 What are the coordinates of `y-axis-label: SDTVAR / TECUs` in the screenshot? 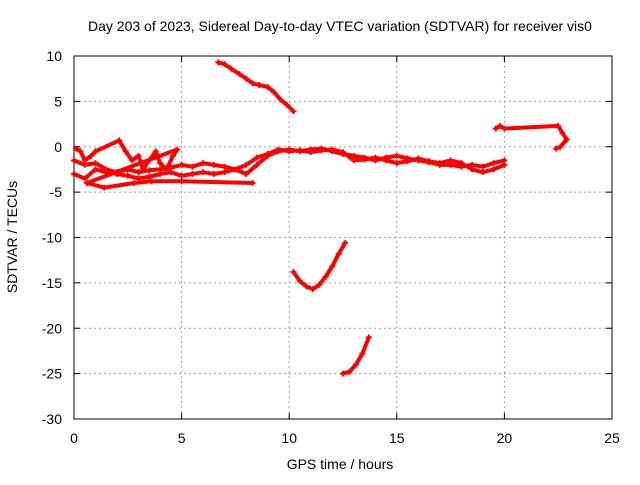 It's located at (12, 237).